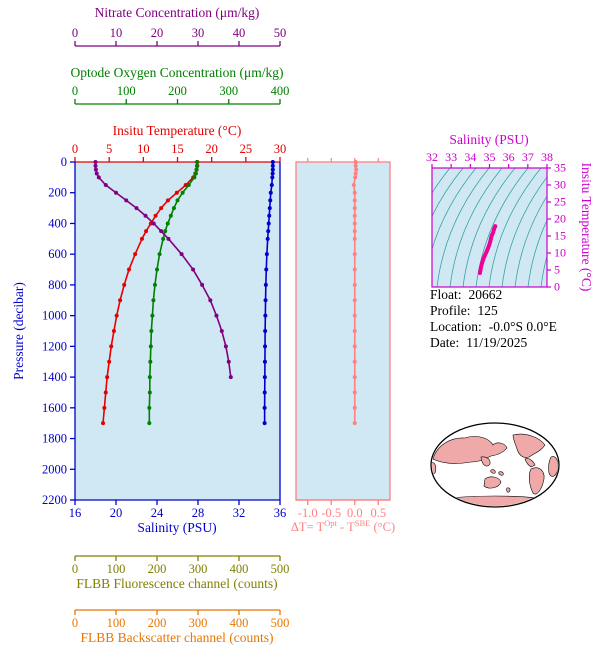 This screenshot has width=609, height=663. Describe the element at coordinates (556, 227) in the screenshot. I see `ts-temperature-axis: 0 5 10 15 20 25 30 35` at that location.